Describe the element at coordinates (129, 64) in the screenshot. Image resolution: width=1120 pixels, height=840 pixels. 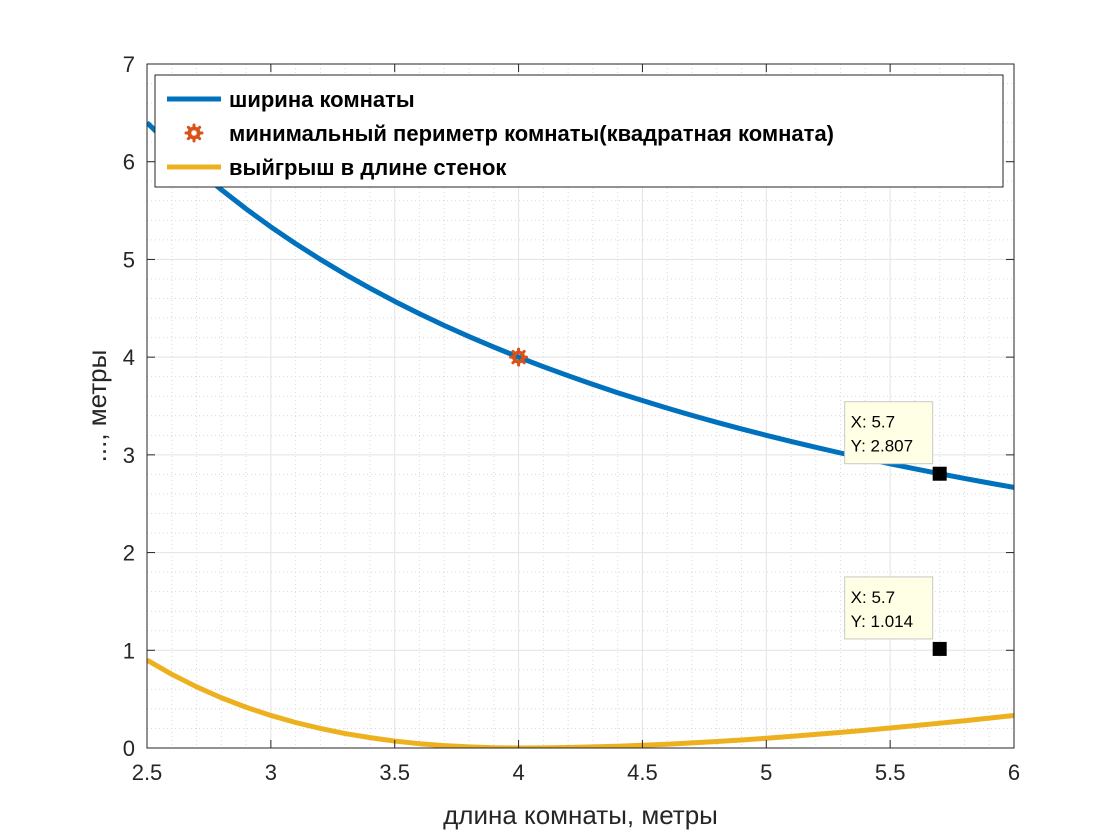
I see `y-tick-label: 7` at that location.